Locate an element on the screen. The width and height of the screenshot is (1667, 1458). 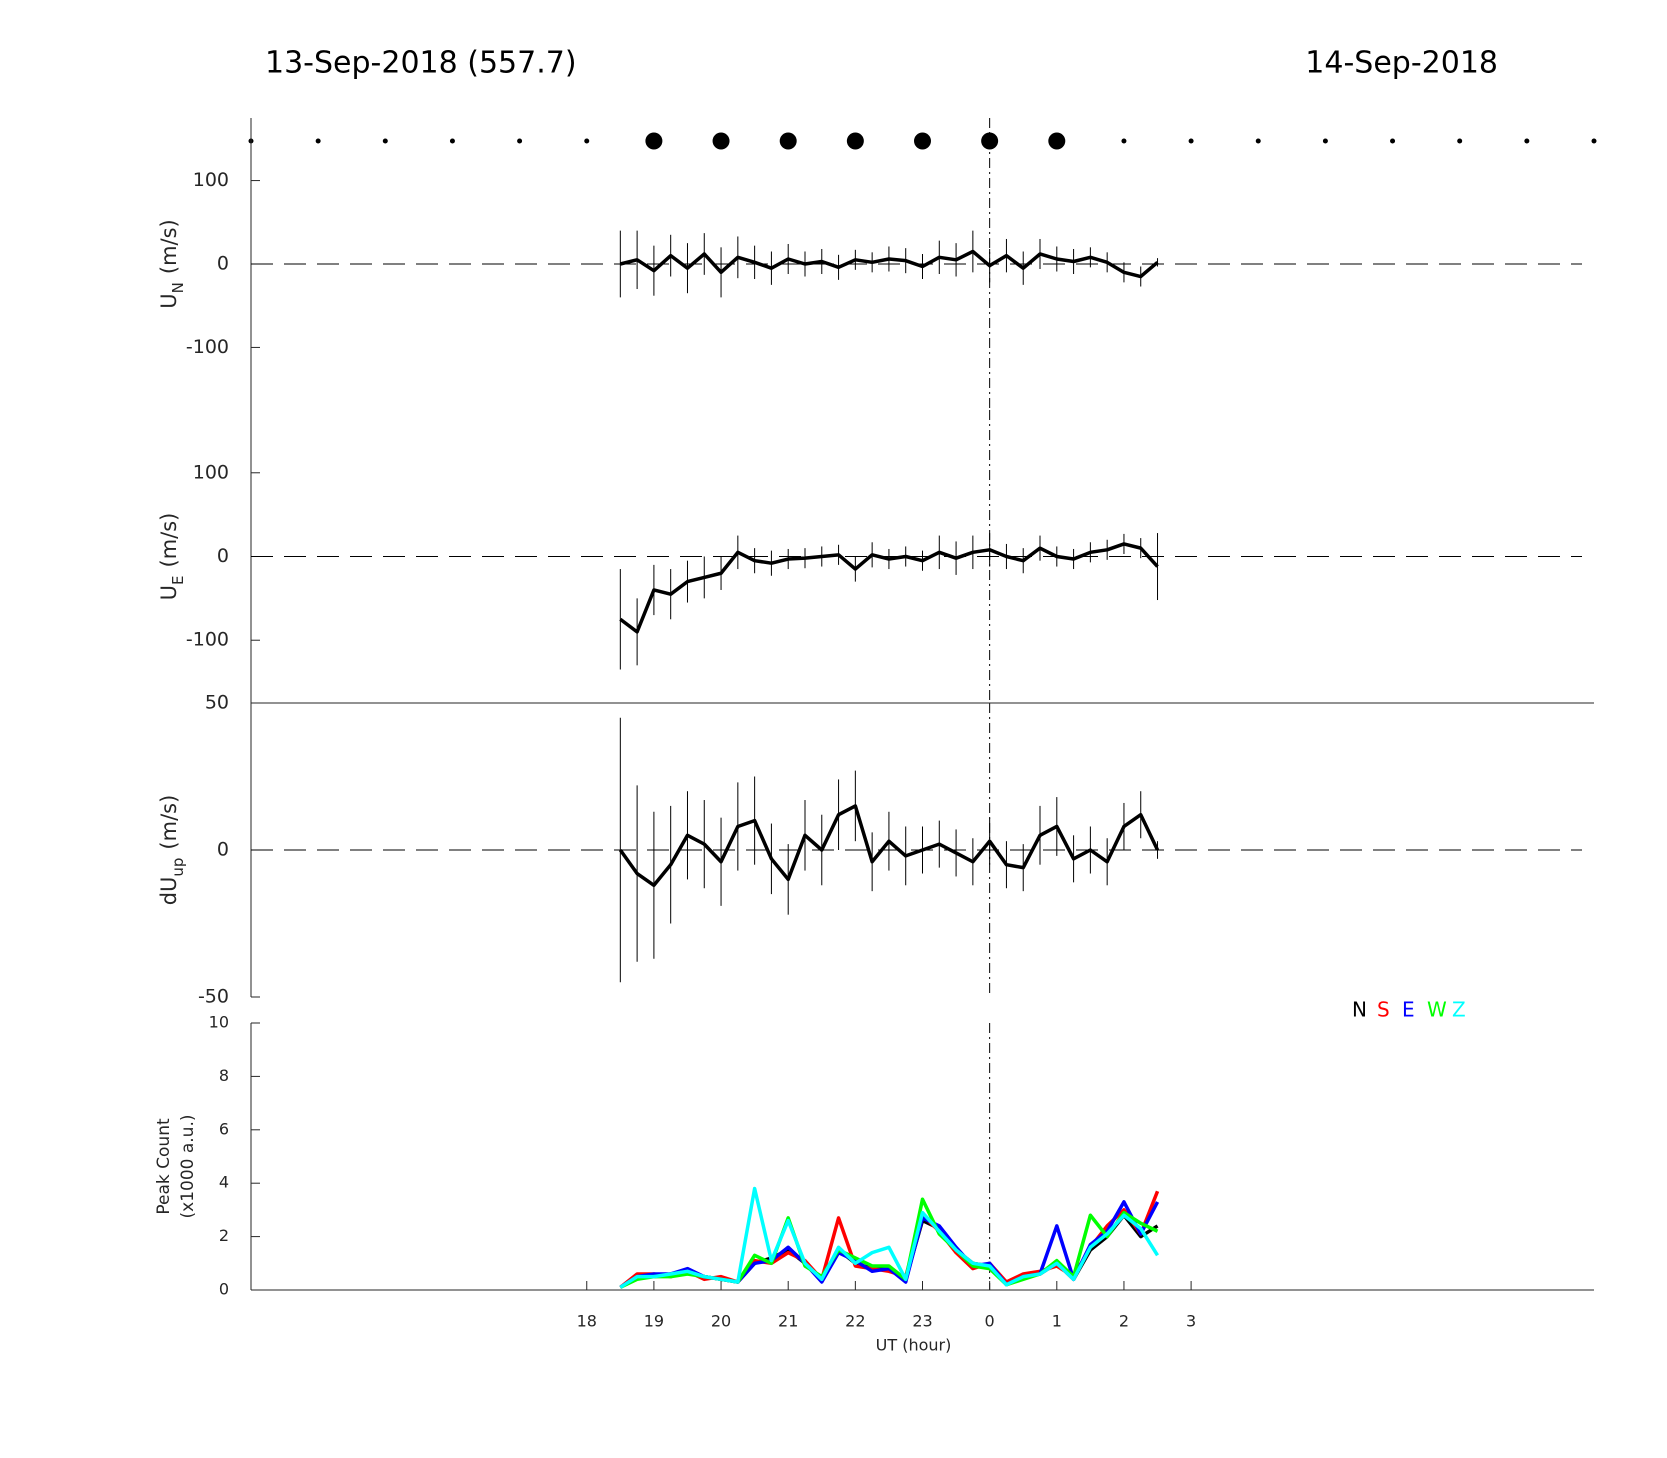
x-tick-label: 3 is located at coordinates (1191, 1321).